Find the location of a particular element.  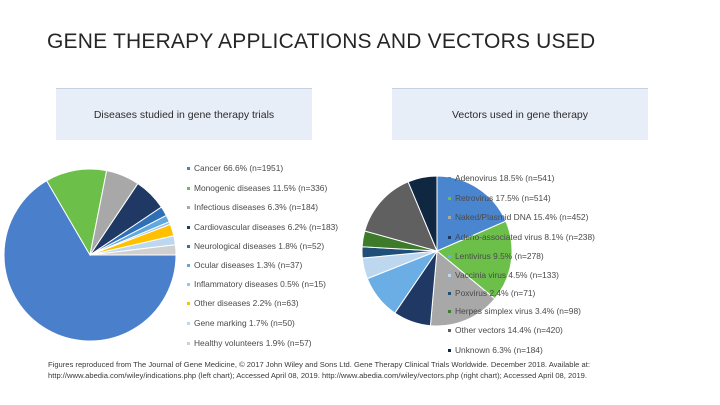

vectors-legend-label: Retrovirus 17.5% (n=514) is located at coordinates (503, 198).